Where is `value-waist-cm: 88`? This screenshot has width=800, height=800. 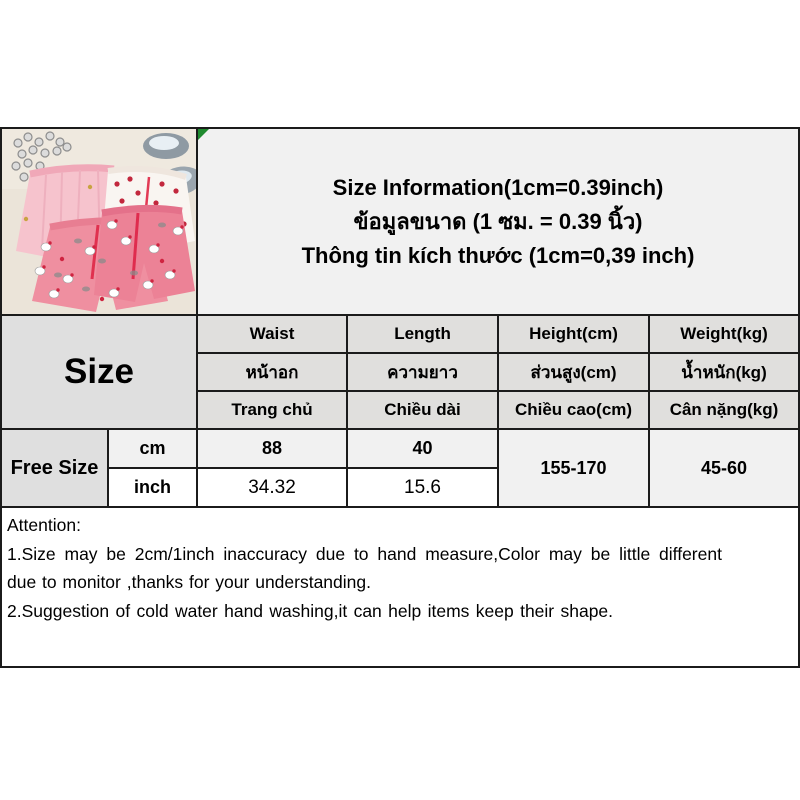
value-waist-cm: 88 is located at coordinates (272, 448).